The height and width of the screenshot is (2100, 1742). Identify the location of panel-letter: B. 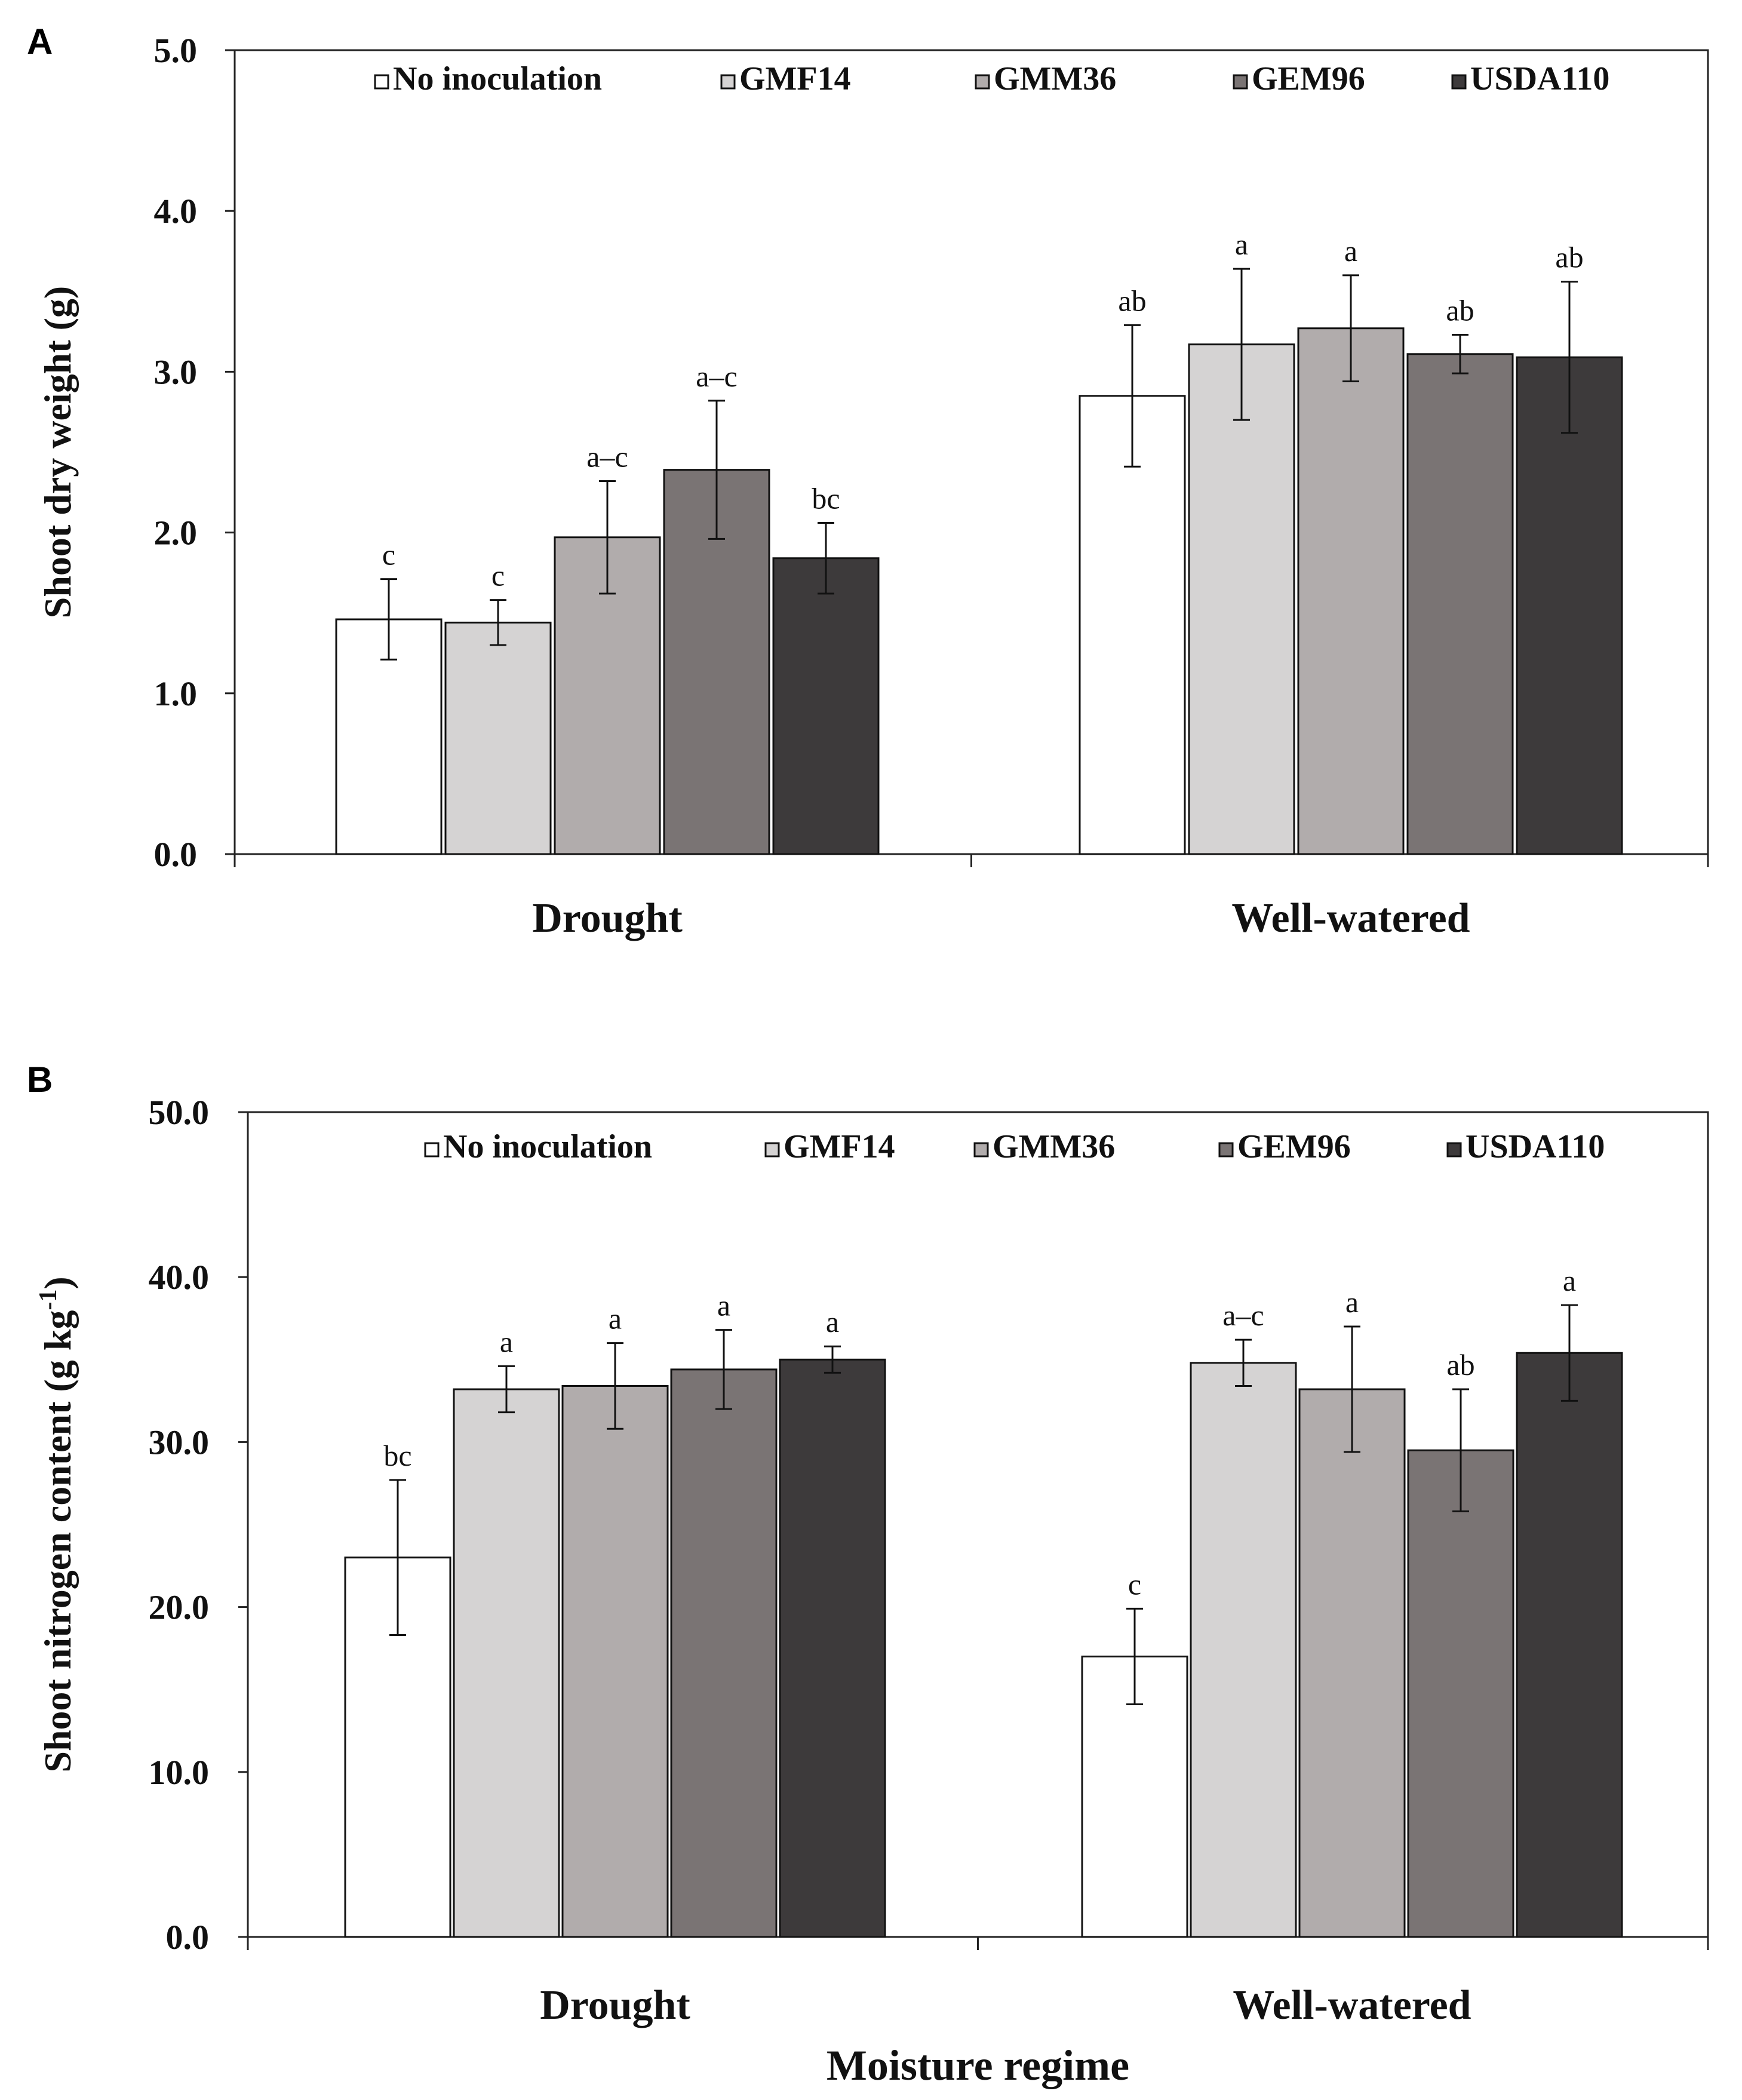
(40, 1080).